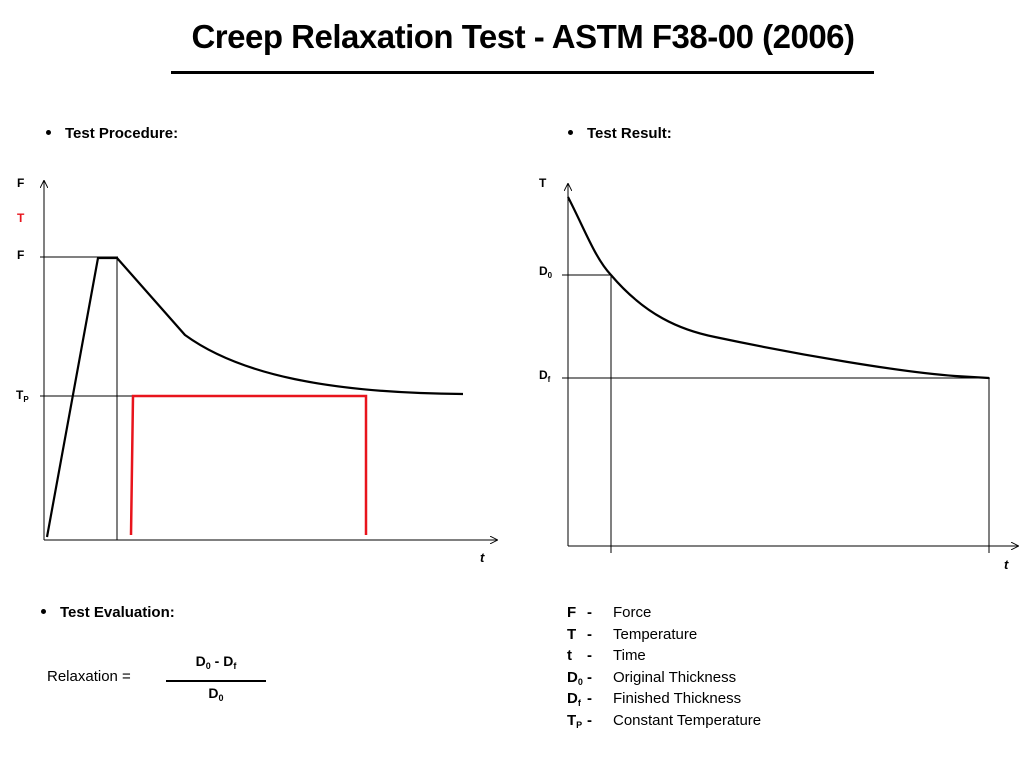 The image size is (1024, 768). What do you see at coordinates (21, 255) in the screenshot?
I see `force-level-label: F` at bounding box center [21, 255].